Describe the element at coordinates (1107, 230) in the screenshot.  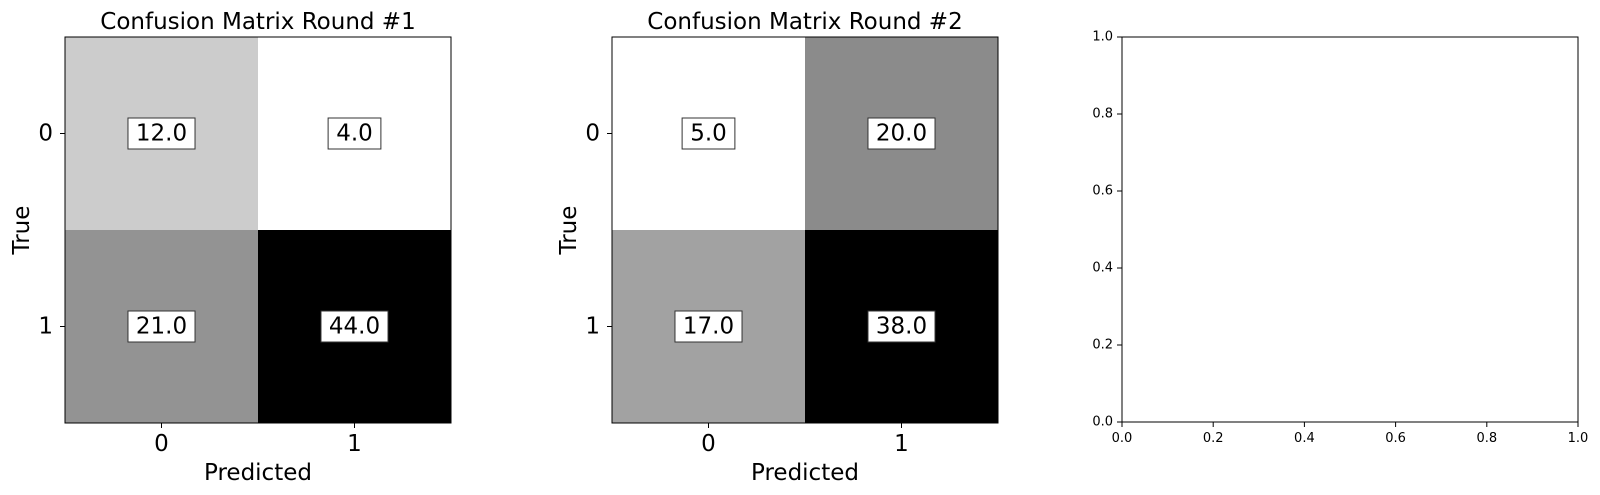
I see `y-axis-ticks: 0.0 0.2 0.4 0.6 0.8 1.0` at that location.